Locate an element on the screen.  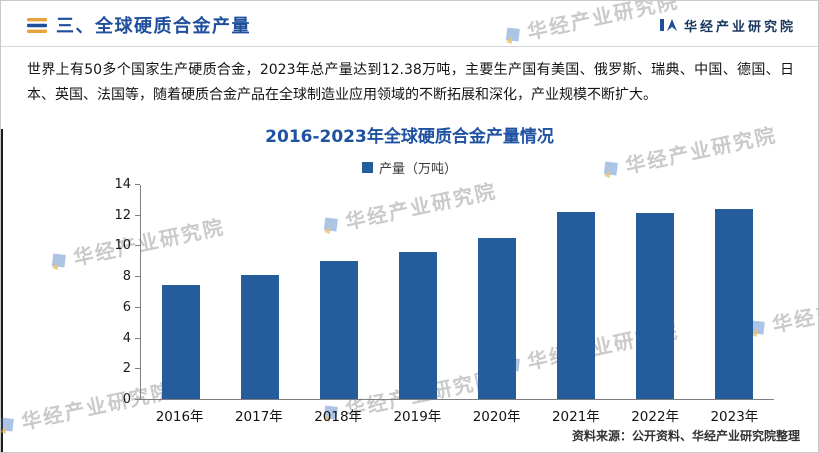
y-tick-label: 0 is located at coordinates (126, 399).